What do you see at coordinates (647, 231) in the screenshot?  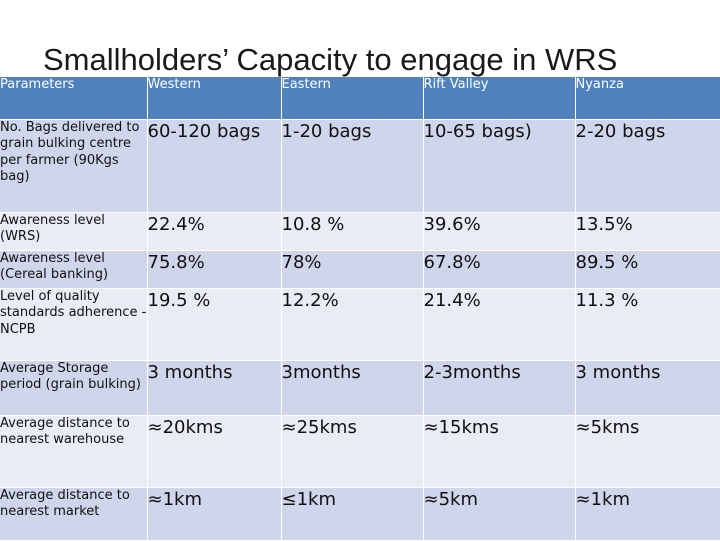 I see `cell-nyanza: 13.5%` at bounding box center [647, 231].